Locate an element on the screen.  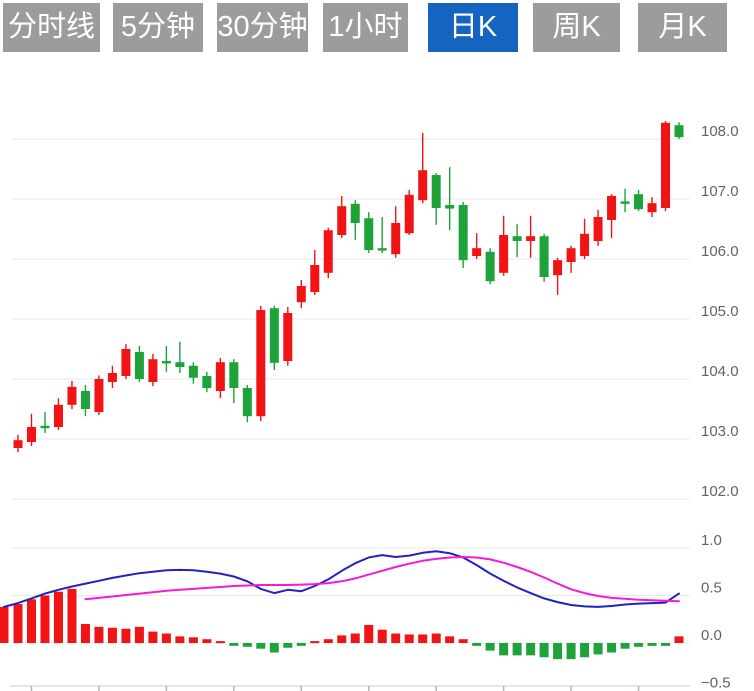
tab-monthly-k: 月K is located at coordinates (682, 27).